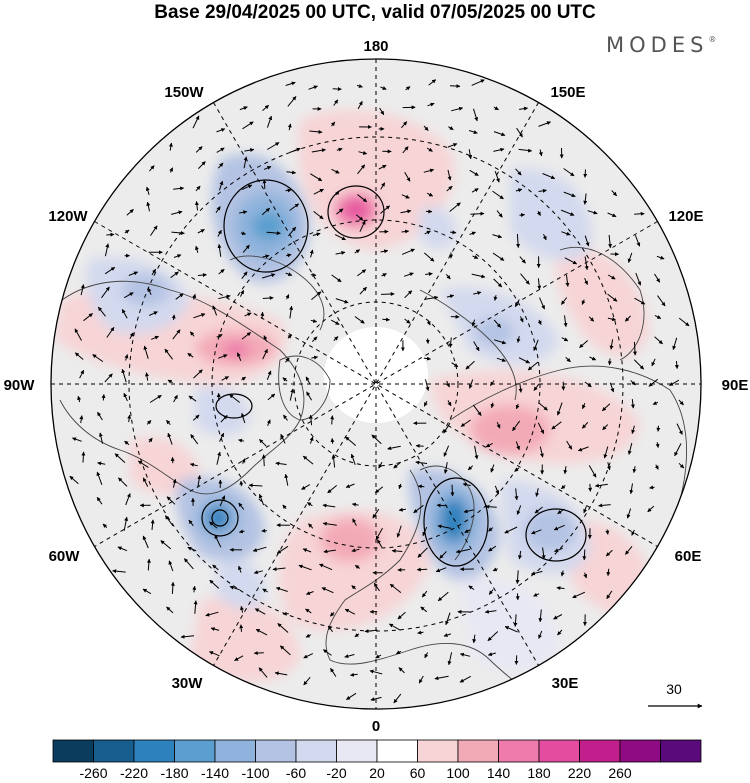  Describe the element at coordinates (255, 773) in the screenshot. I see `colorbar-tick-label: -100` at that location.